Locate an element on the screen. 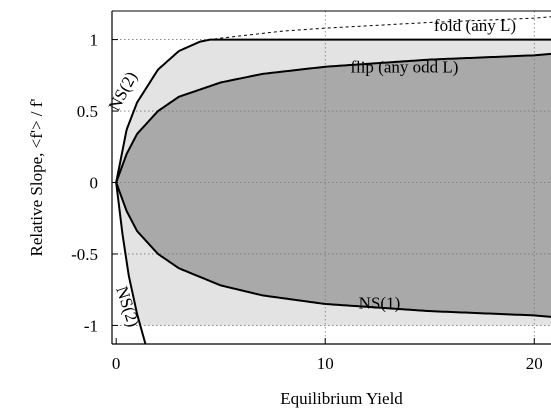 The width and height of the screenshot is (551, 414). x-axis-label: Equilibrium Yield is located at coordinates (341, 398).